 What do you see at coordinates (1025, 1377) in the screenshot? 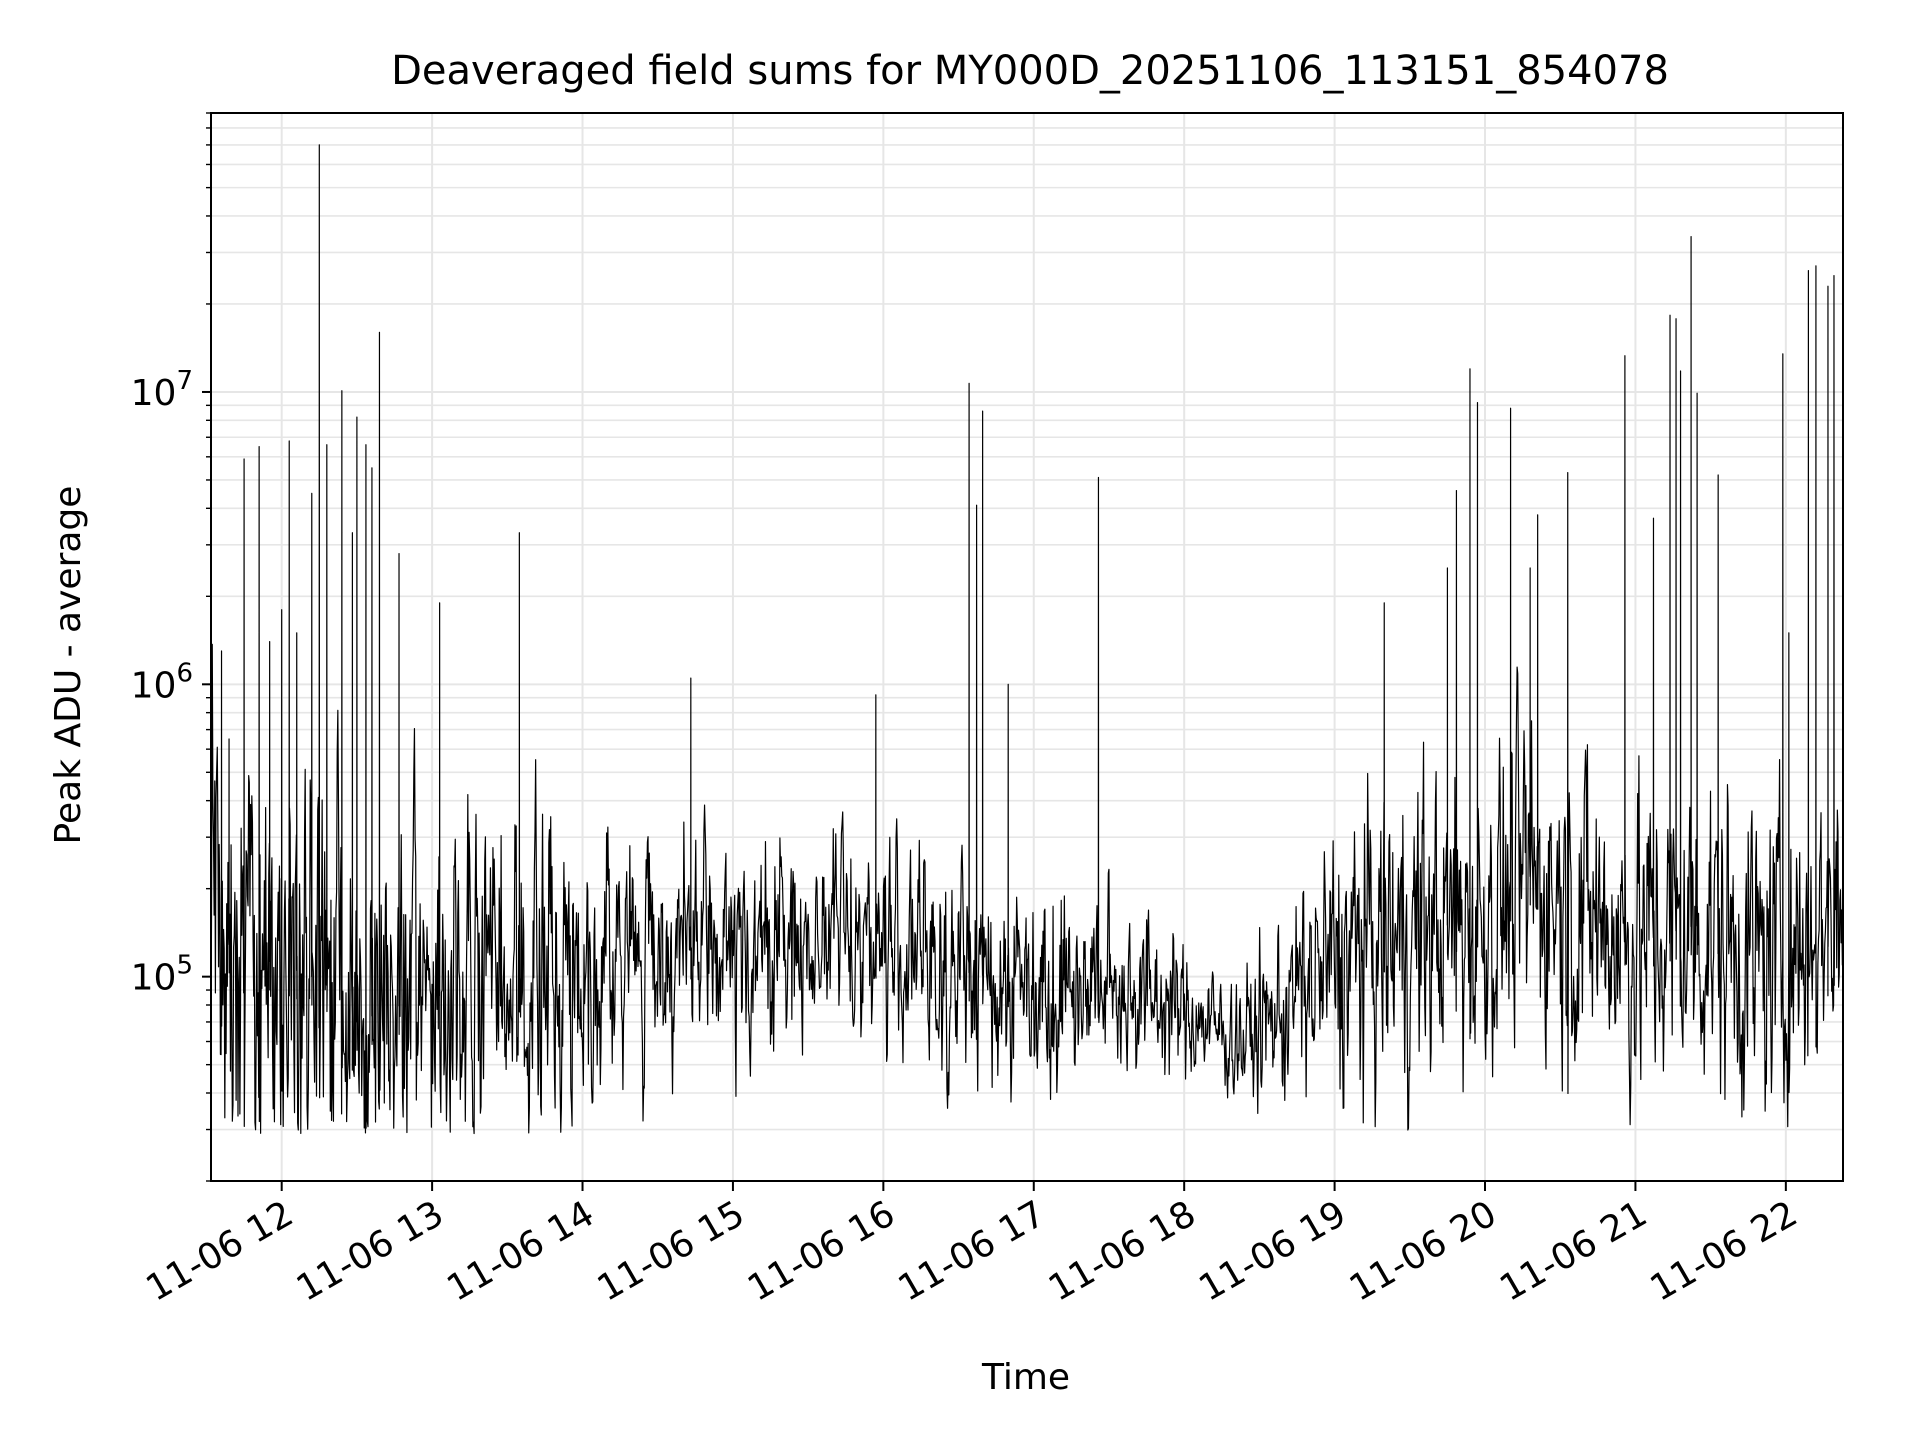
I see `x-axis-label: Time` at bounding box center [1025, 1377].